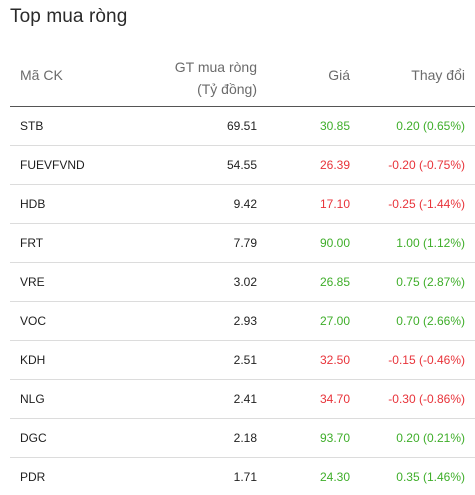 The height and width of the screenshot is (495, 475). What do you see at coordinates (334, 282) in the screenshot?
I see `price-value: 26.85` at bounding box center [334, 282].